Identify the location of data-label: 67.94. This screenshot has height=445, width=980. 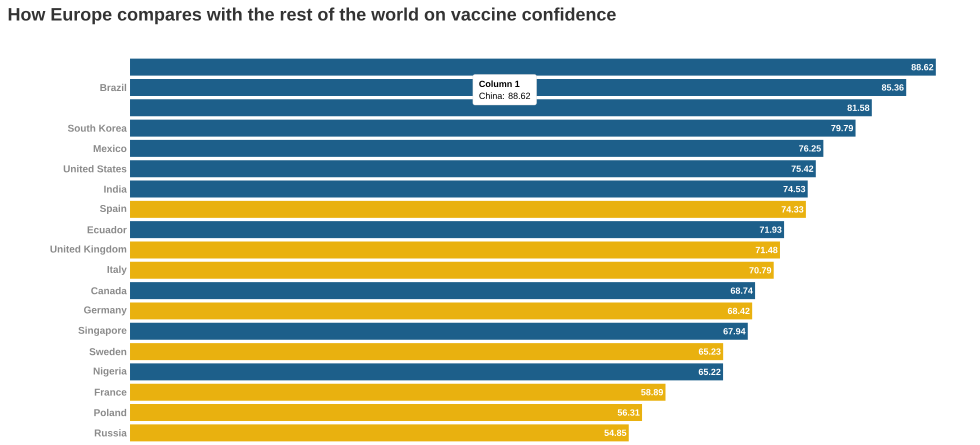
(734, 331).